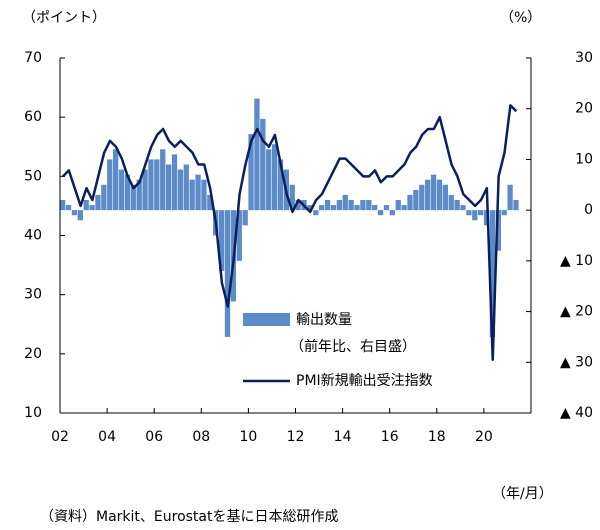 The width and height of the screenshot is (600, 530). Describe the element at coordinates (522, 494) in the screenshot. I see `x-unit: （年/月）` at that location.